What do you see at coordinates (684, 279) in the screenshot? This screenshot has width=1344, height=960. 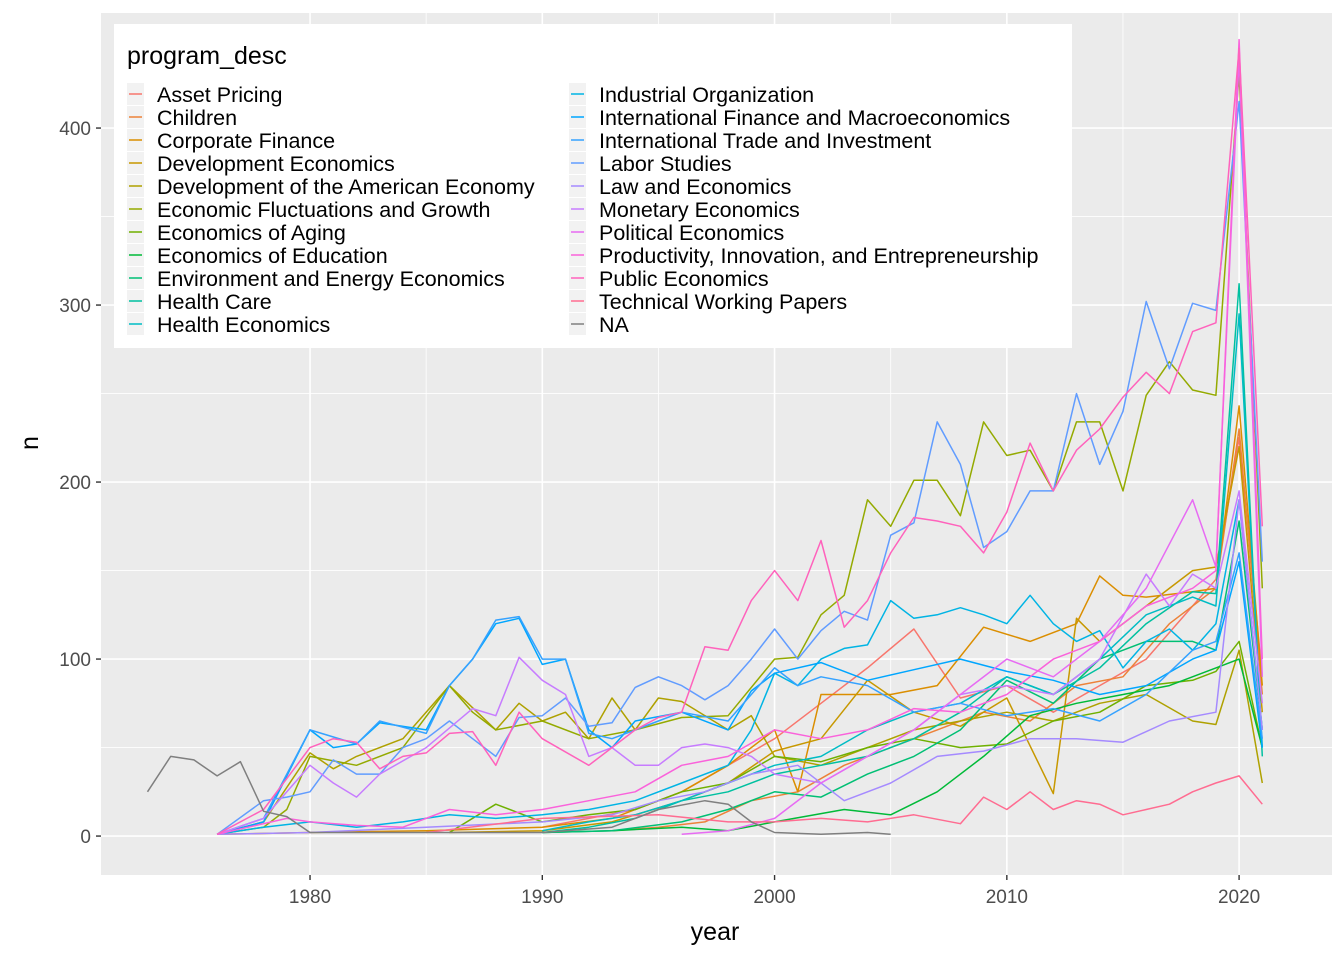 I see `legend-label-public-economics: Public Economics` at bounding box center [684, 279].